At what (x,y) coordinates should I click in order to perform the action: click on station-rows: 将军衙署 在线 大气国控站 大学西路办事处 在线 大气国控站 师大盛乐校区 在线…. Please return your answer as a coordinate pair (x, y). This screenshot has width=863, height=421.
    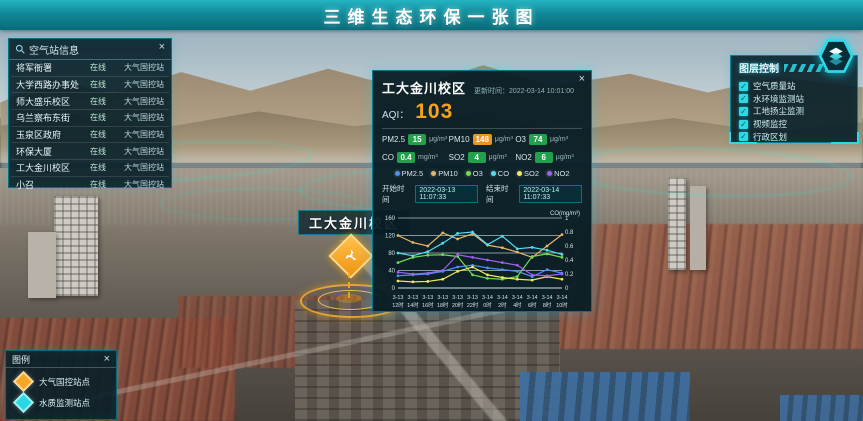
    Looking at the image, I should click on (90, 126).